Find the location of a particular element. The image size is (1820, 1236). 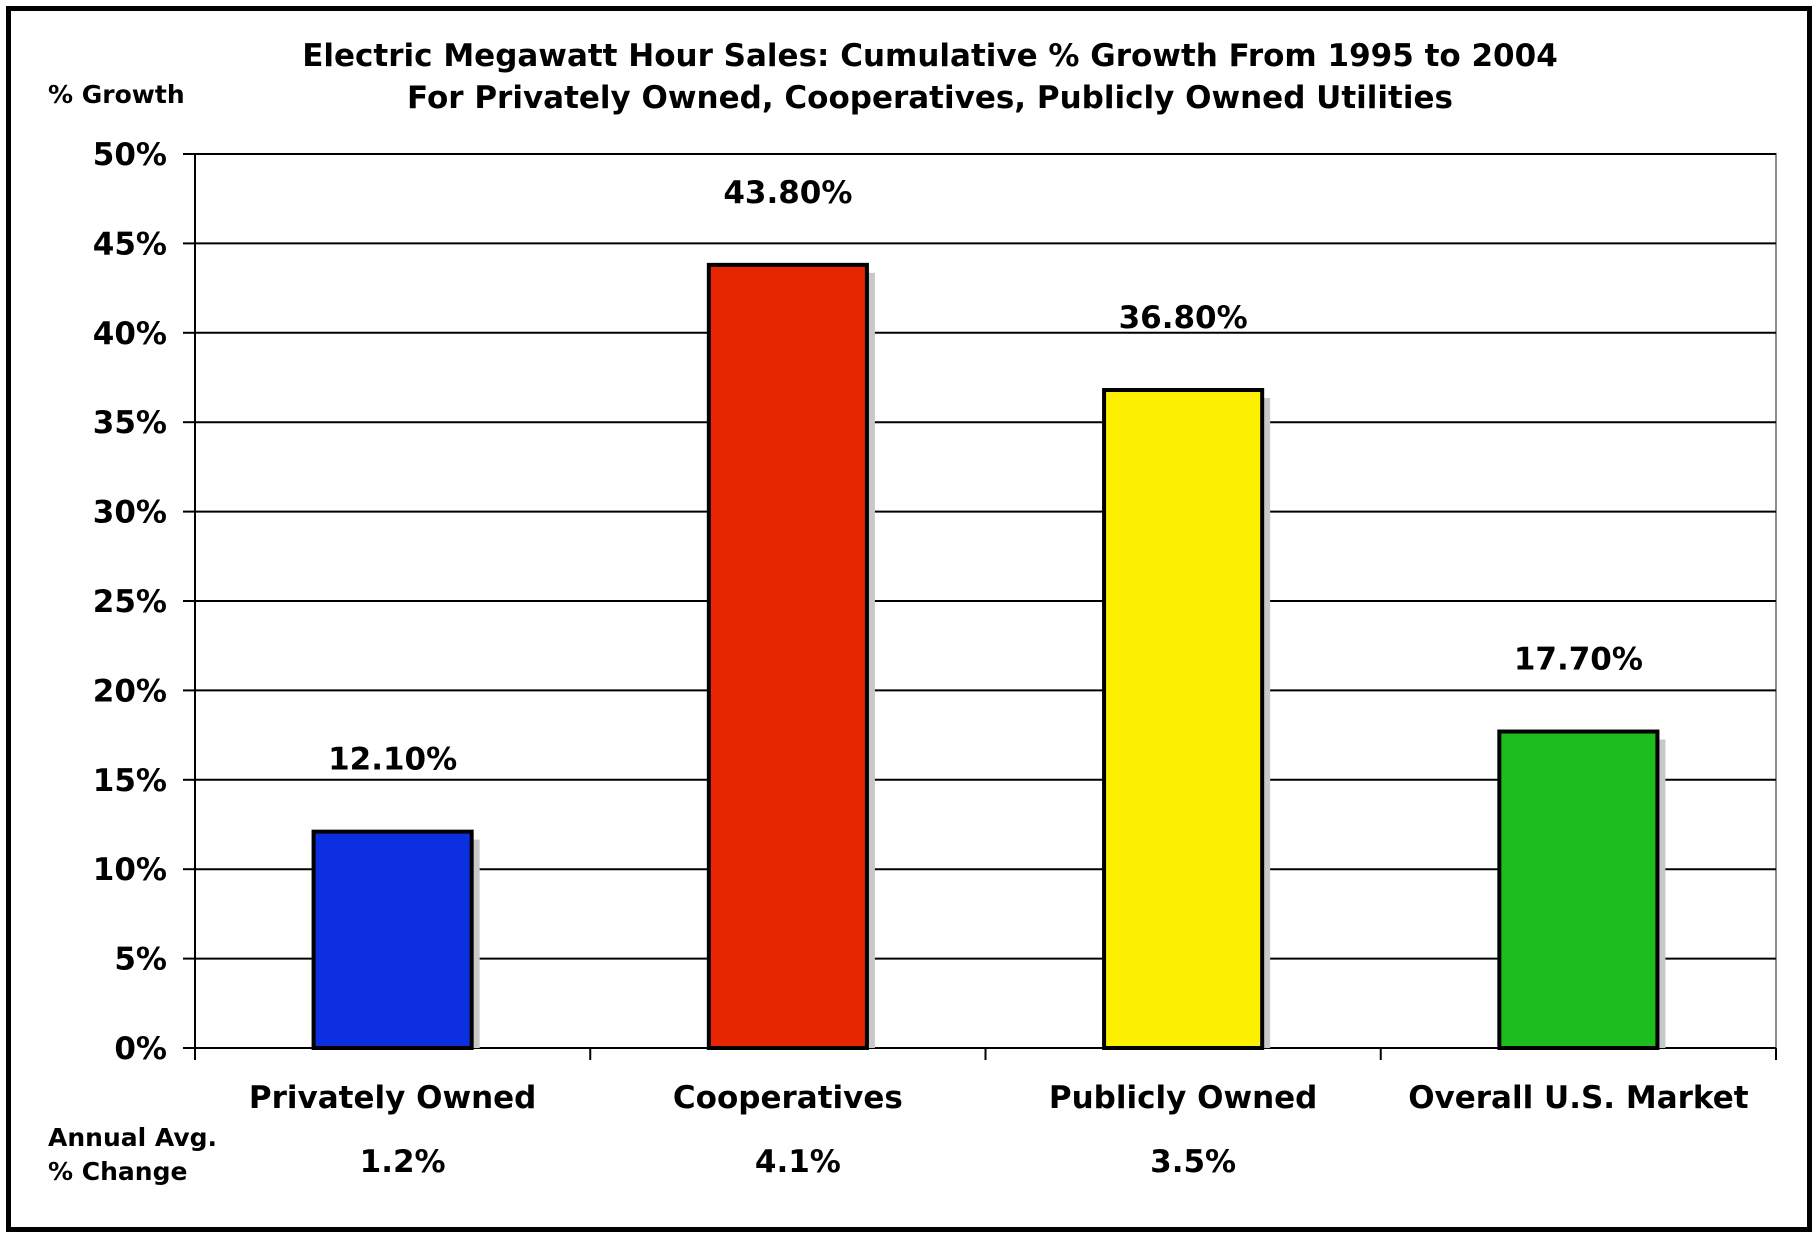

annual-value: 1.2% is located at coordinates (403, 1162).